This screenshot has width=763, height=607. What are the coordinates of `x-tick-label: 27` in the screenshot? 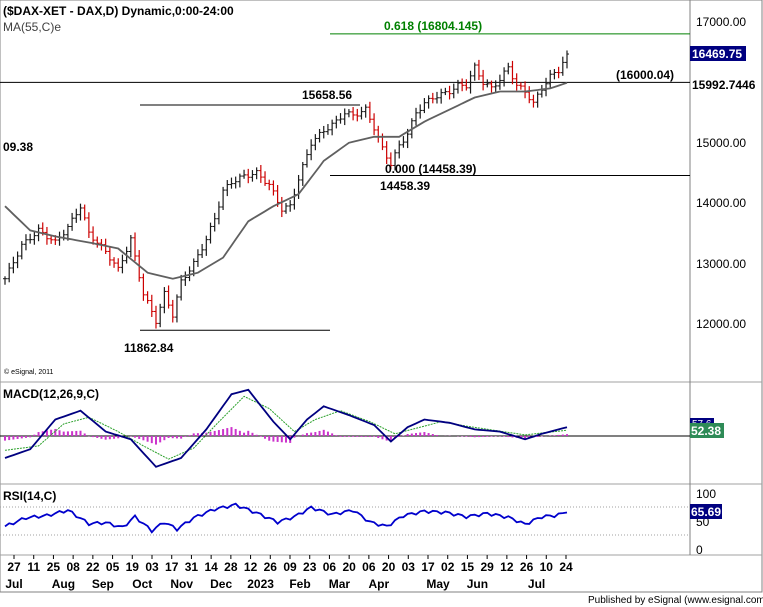 It's located at (14, 567).